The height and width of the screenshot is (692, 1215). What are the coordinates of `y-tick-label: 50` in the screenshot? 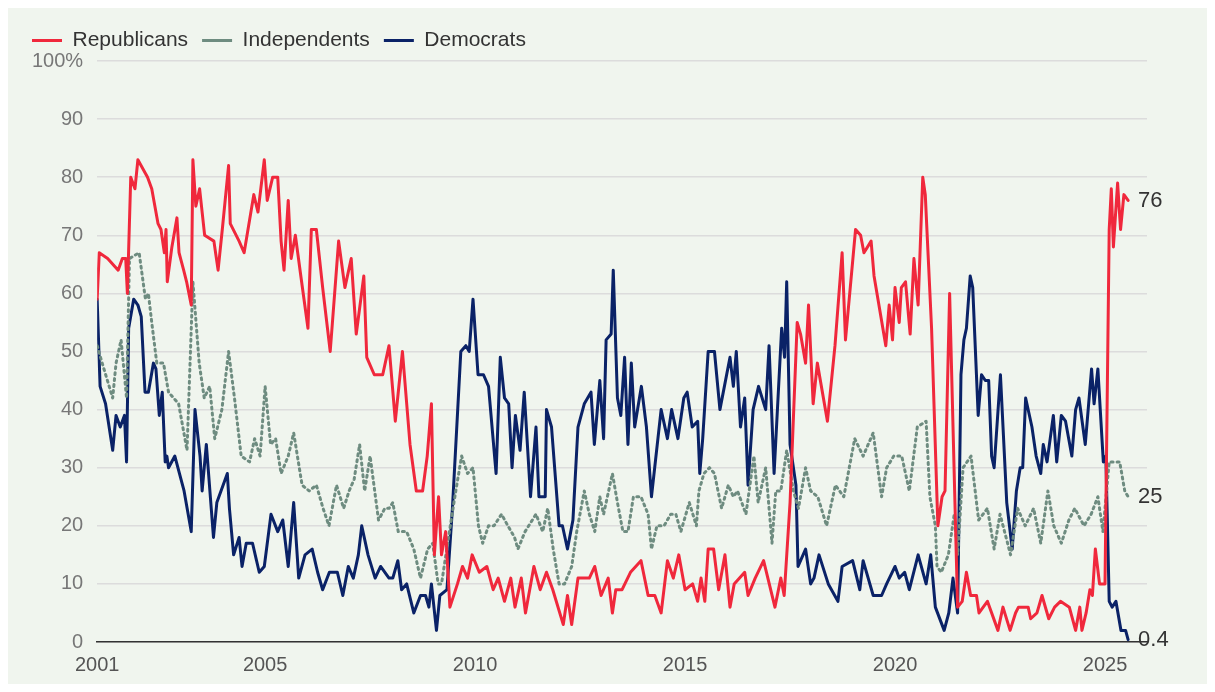 It's located at (72, 350).